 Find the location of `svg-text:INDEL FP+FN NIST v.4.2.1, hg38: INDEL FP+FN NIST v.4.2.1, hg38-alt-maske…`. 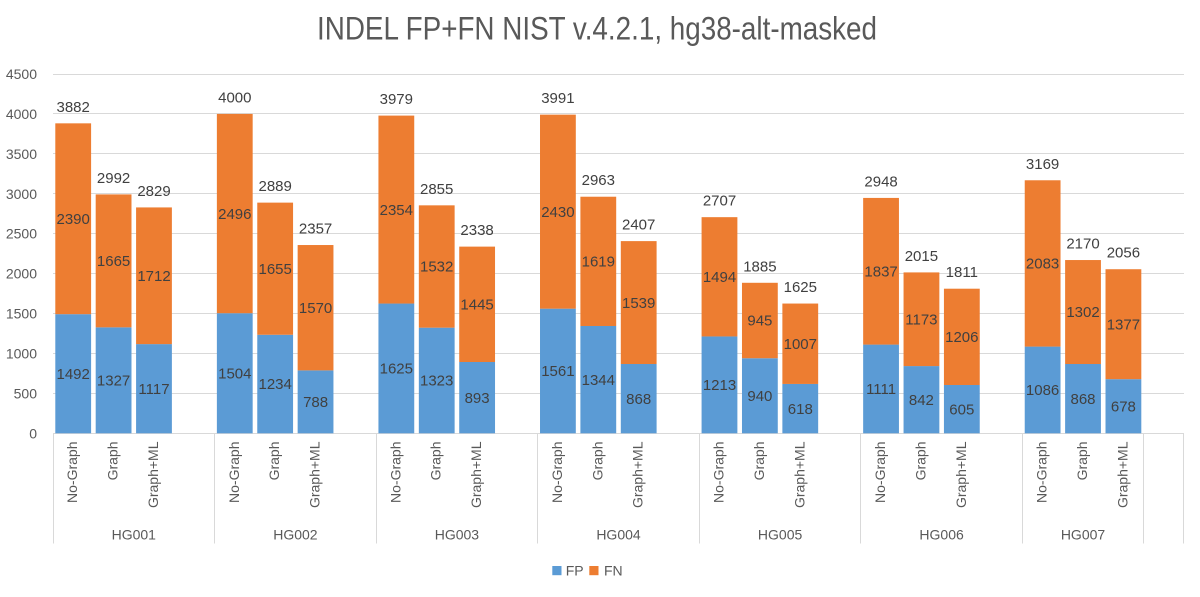

svg-text:INDEL FP+FN NIST v.4.2.1, hg38: INDEL FP+FN NIST v.4.2.1, hg38-alt-maske… is located at coordinates (597, 29).